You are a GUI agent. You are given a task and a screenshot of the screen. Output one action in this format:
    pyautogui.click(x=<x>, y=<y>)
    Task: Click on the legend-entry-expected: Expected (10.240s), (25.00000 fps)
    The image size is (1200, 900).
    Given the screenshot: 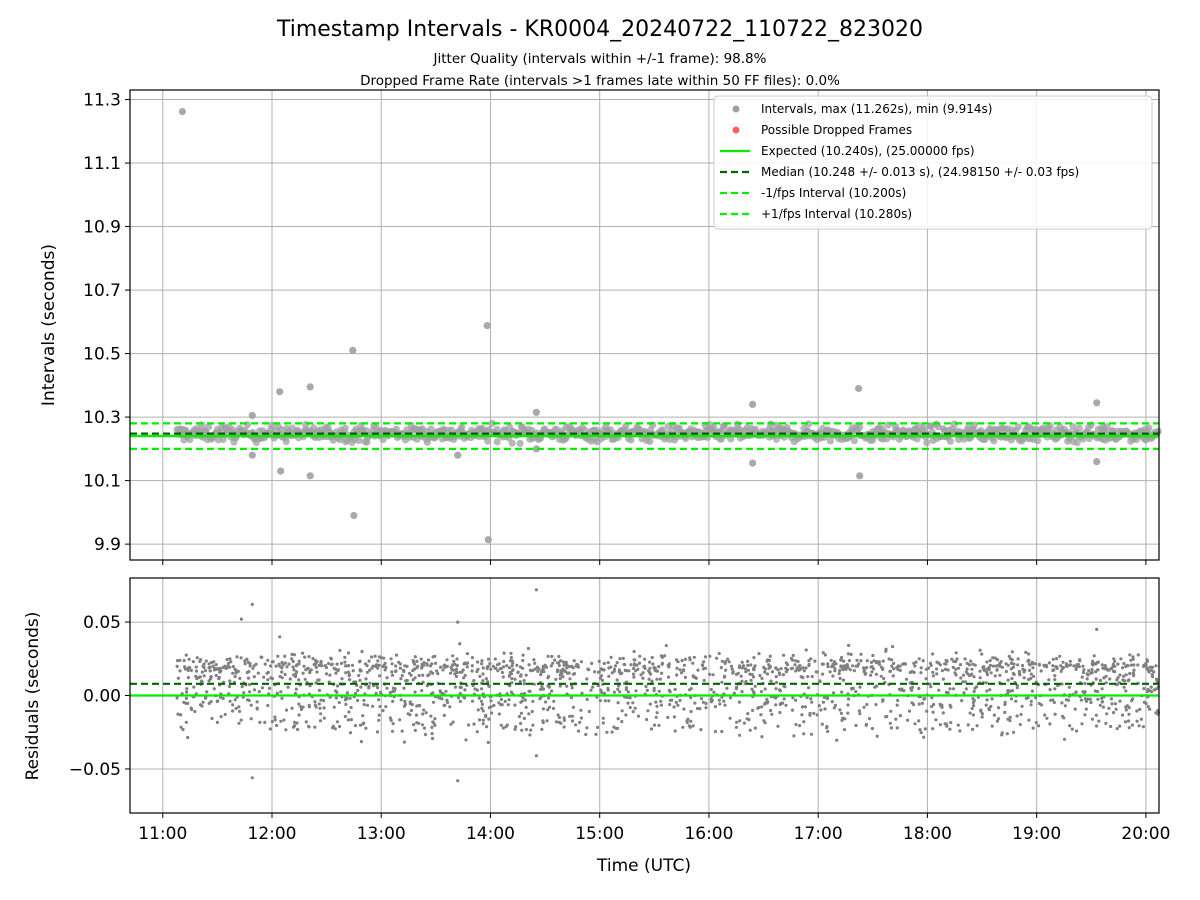 What is the action you would take?
    pyautogui.click(x=868, y=151)
    